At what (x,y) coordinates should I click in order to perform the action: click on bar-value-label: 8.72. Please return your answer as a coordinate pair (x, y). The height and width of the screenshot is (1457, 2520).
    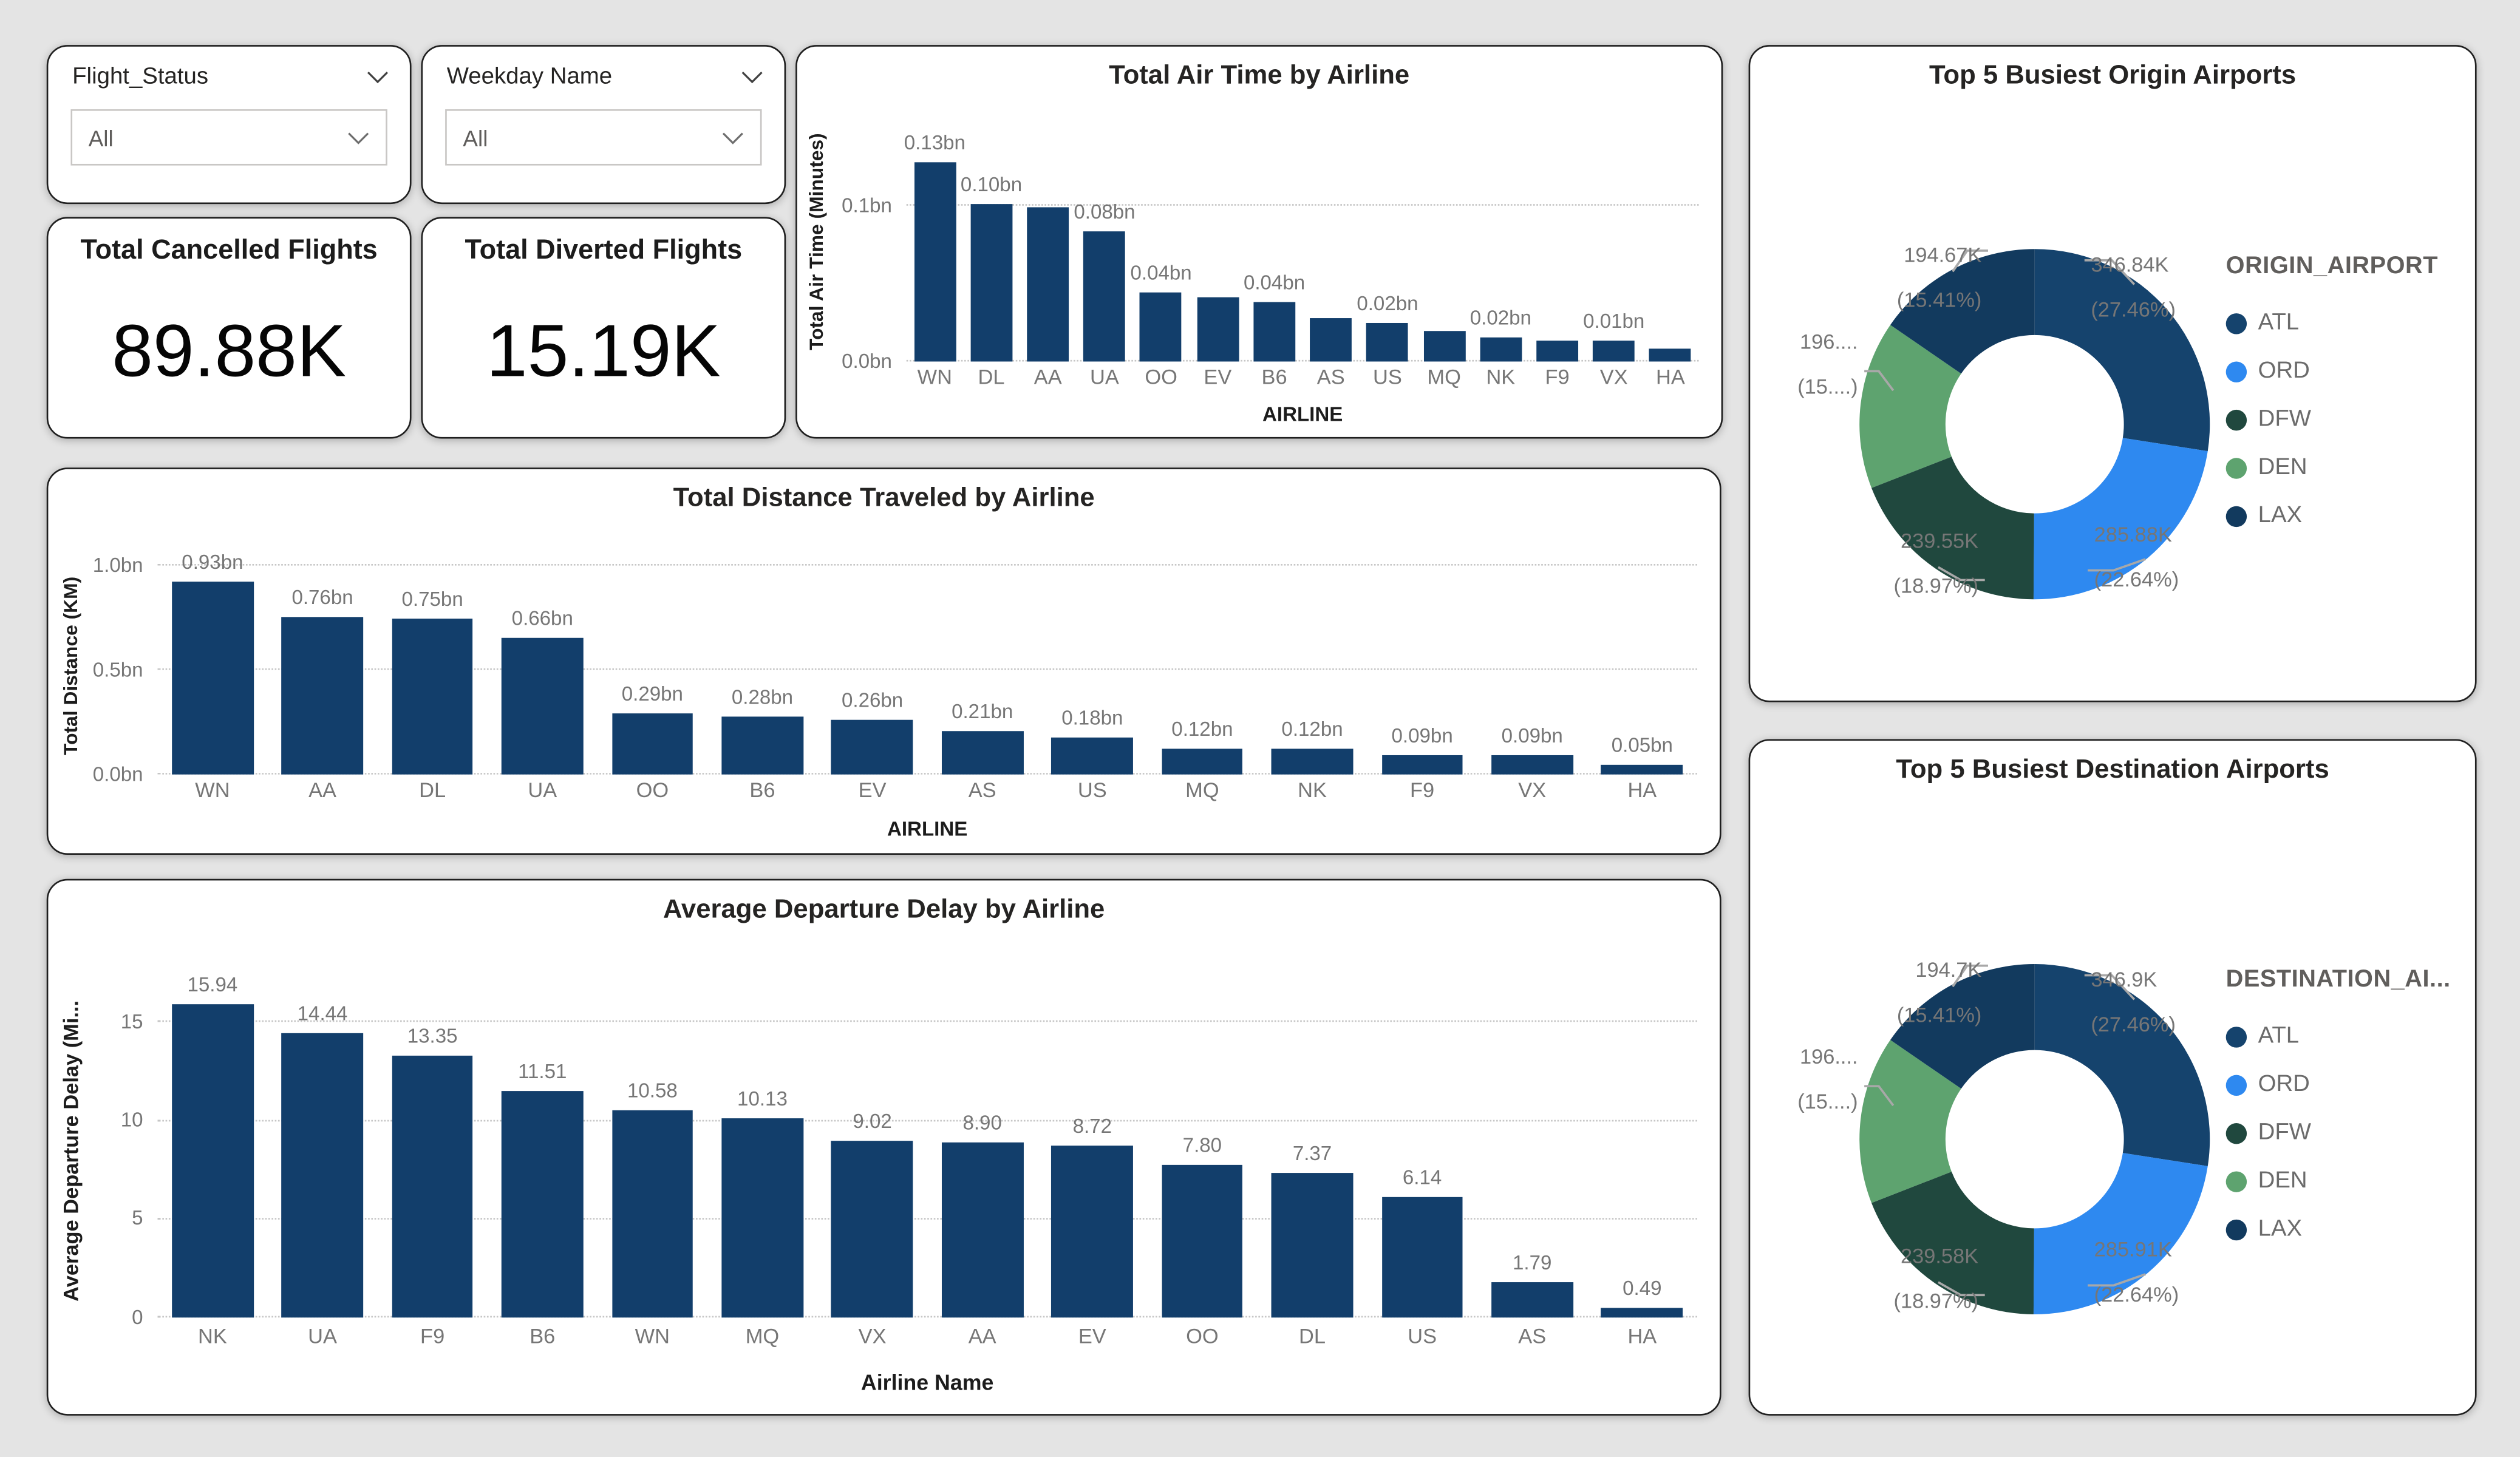
    Looking at the image, I should click on (1092, 1126).